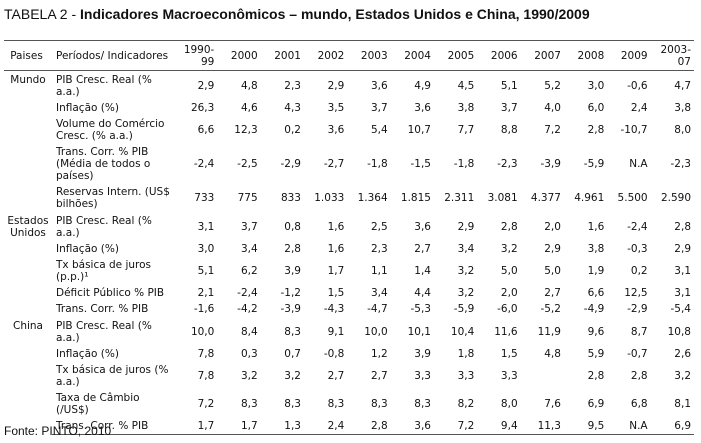 Image resolution: width=701 pixels, height=443 pixels. I want to click on value-cell: -2,3, so click(681, 164).